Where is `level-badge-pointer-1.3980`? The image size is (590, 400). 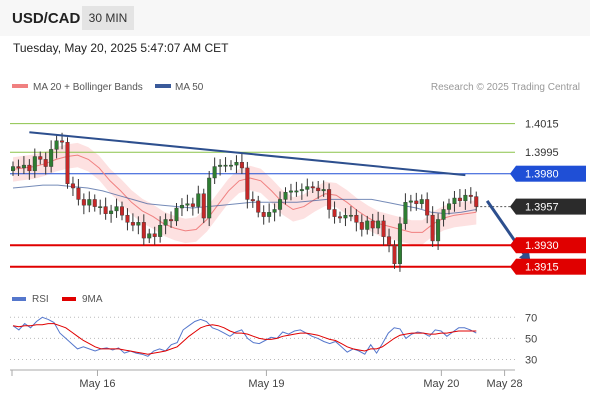 level-badge-pointer-1.3980 is located at coordinates (513, 173).